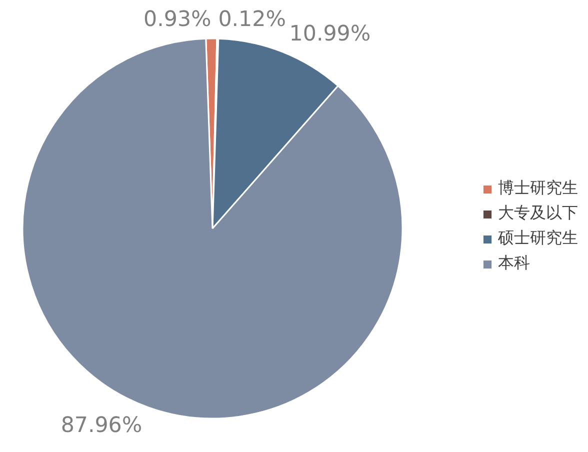 This screenshot has width=588, height=452. What do you see at coordinates (101, 425) in the screenshot?
I see `data-label: 87.96%` at bounding box center [101, 425].